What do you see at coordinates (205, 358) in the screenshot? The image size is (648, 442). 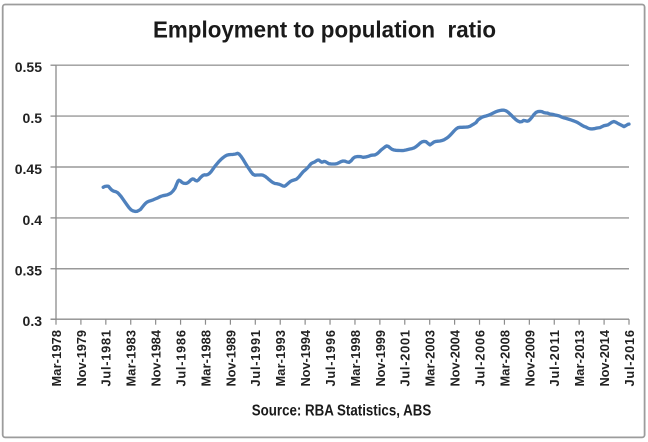 I see `svg-text: Mar-1988` at bounding box center [205, 358].